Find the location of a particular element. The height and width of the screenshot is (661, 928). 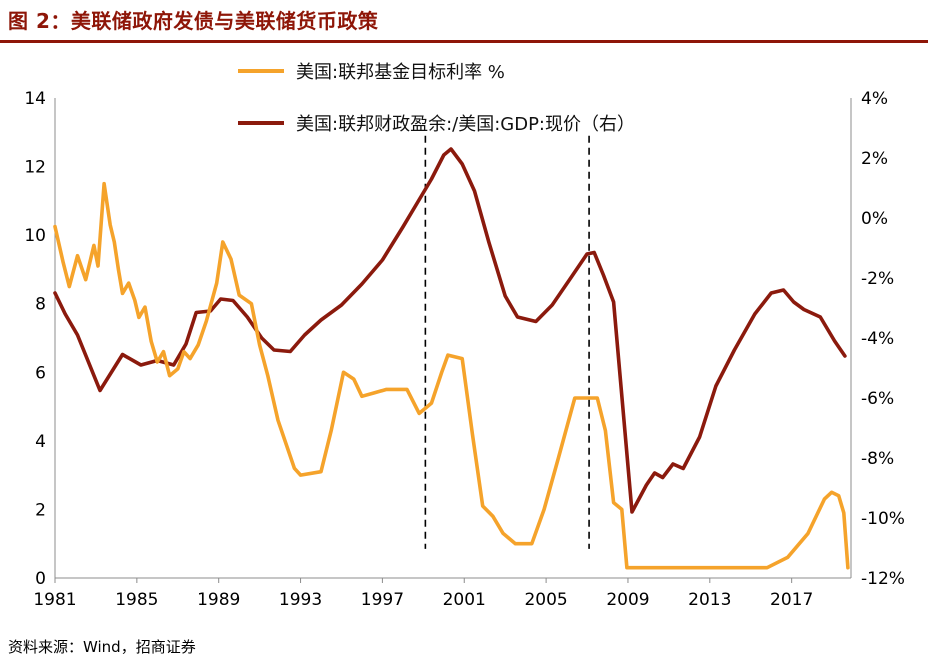

y-left-tick-label: 6 is located at coordinates (40, 373).